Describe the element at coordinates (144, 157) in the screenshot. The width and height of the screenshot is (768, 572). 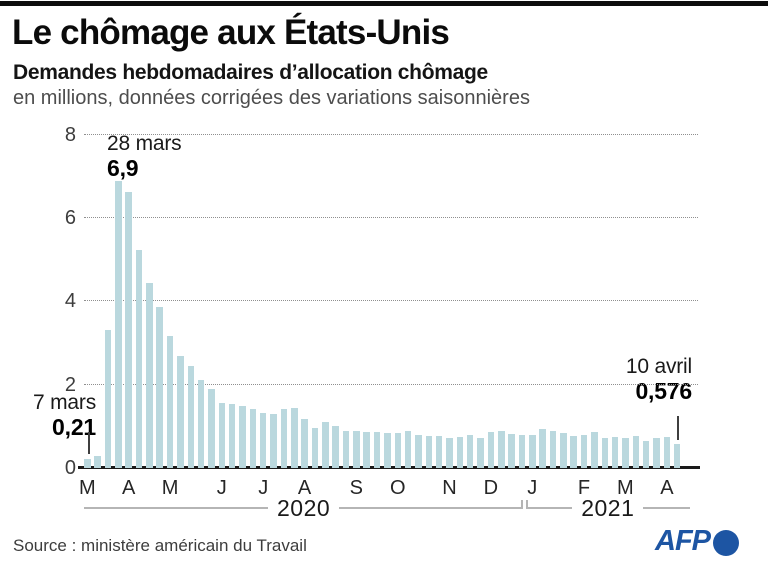
I see `annotation-peak: 28 mars 6,9` at that location.